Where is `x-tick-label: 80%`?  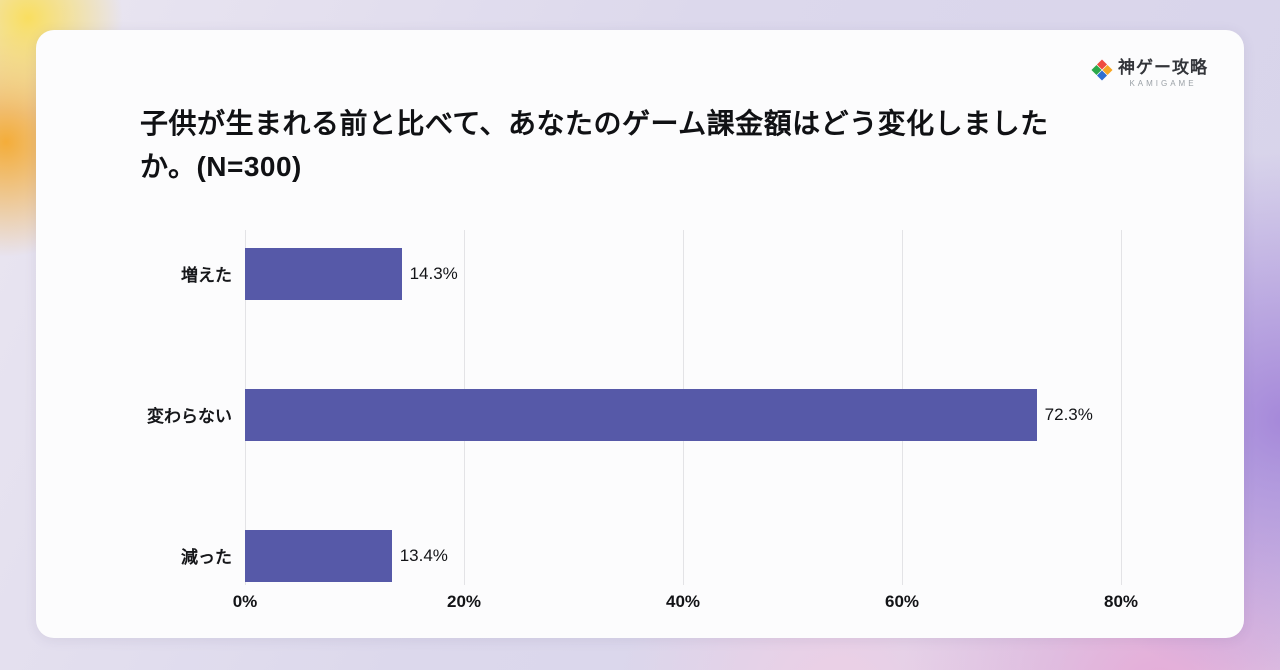
x-tick-label: 80% is located at coordinates (1121, 601).